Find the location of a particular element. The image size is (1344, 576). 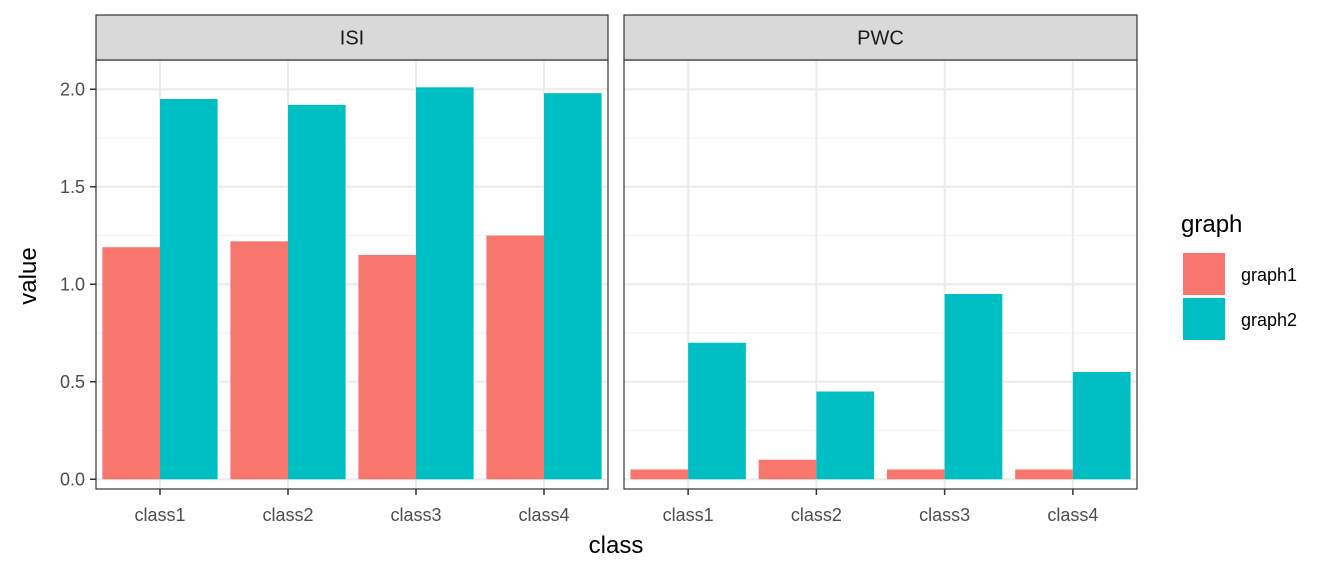

bar-isi-class3-graph2 is located at coordinates (445, 283).